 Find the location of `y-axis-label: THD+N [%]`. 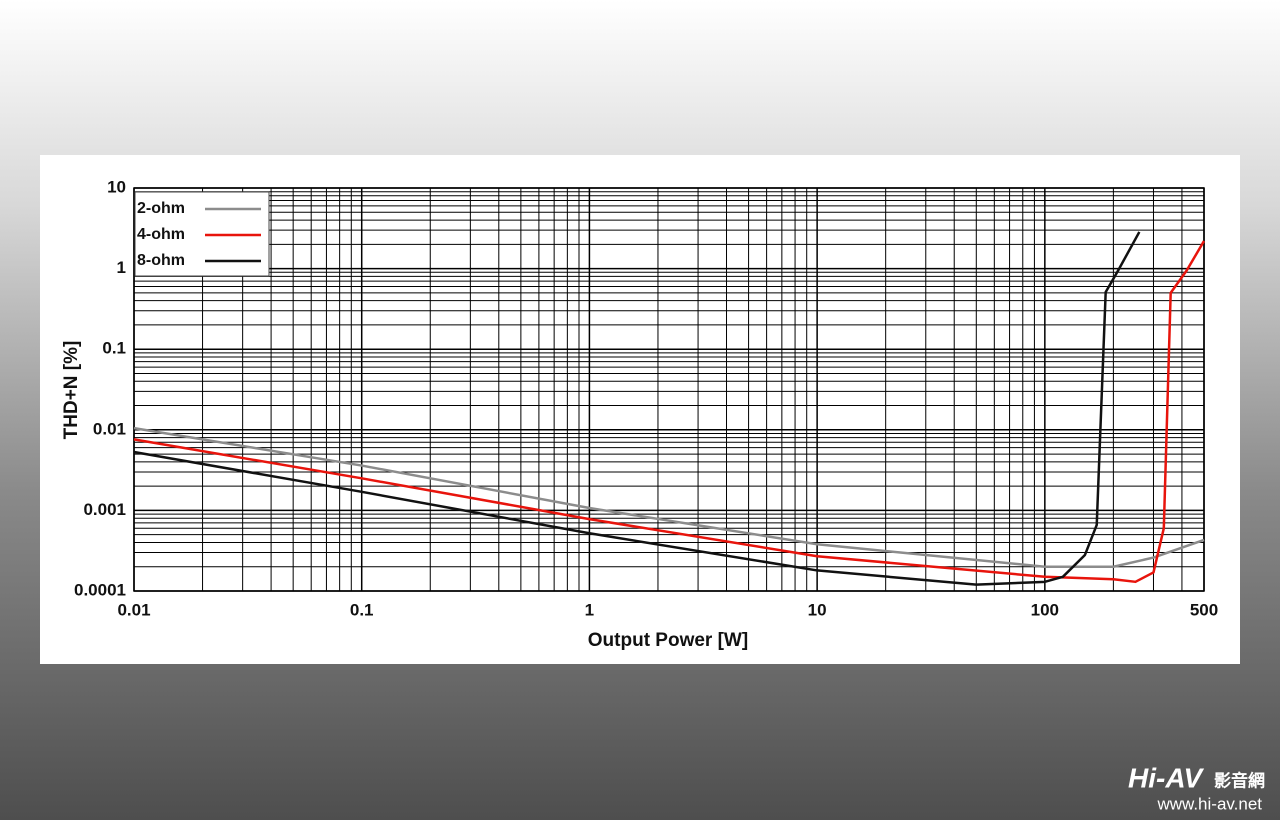

y-axis-label: THD+N [%] is located at coordinates (71, 390).